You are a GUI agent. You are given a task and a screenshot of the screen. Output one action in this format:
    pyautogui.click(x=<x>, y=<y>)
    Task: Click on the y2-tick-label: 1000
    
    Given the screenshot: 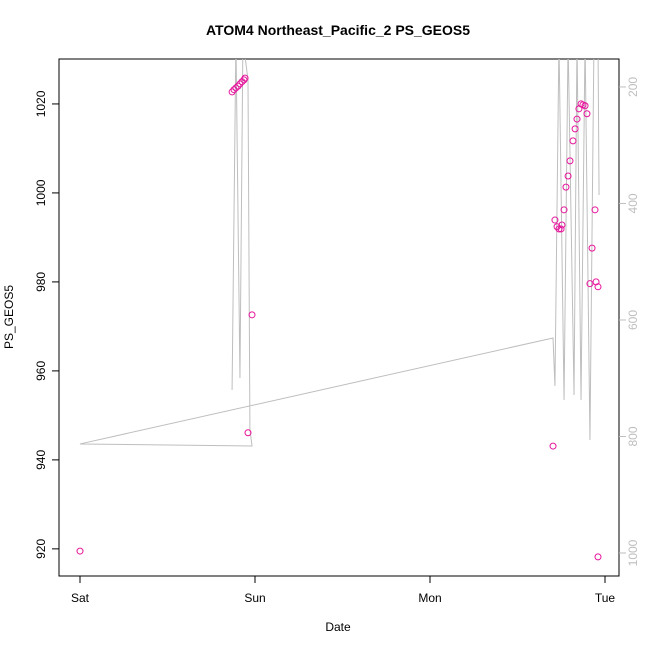 What is the action you would take?
    pyautogui.click(x=633, y=552)
    